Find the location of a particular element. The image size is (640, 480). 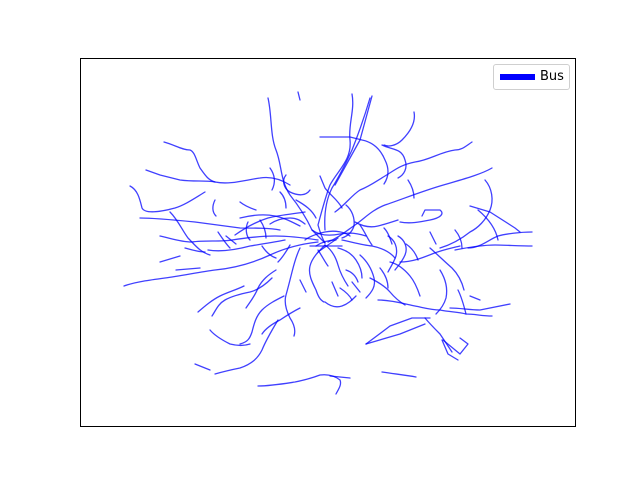

legend: Bus is located at coordinates (531, 77).